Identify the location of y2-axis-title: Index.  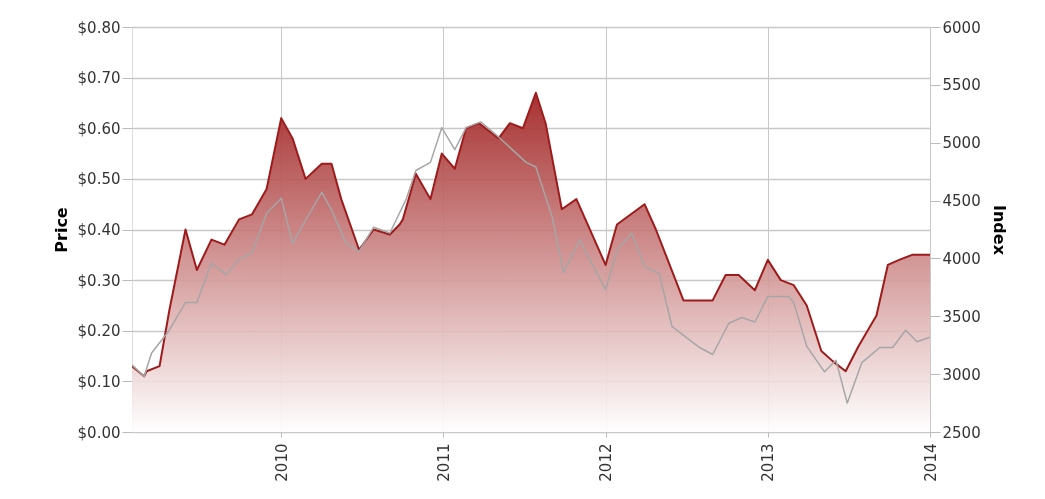
(999, 230).